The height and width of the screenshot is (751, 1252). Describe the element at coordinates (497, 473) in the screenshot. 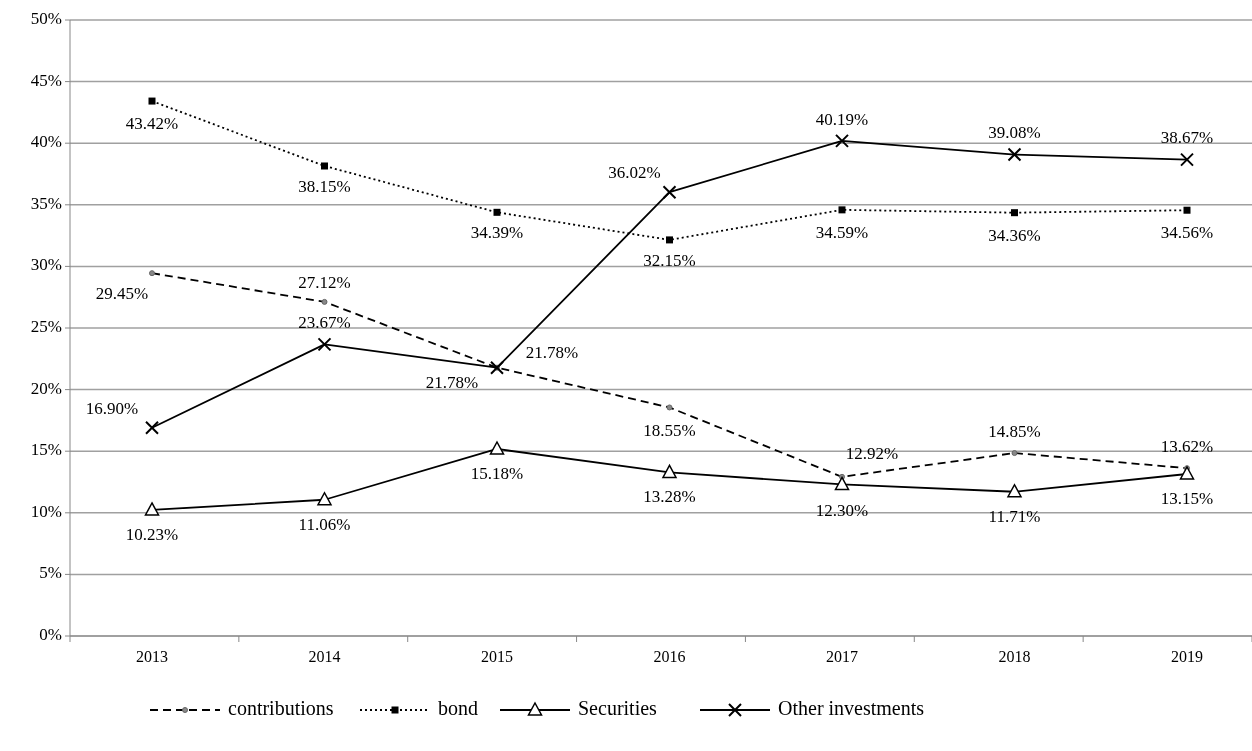

I see `data-label: 15.18%` at that location.